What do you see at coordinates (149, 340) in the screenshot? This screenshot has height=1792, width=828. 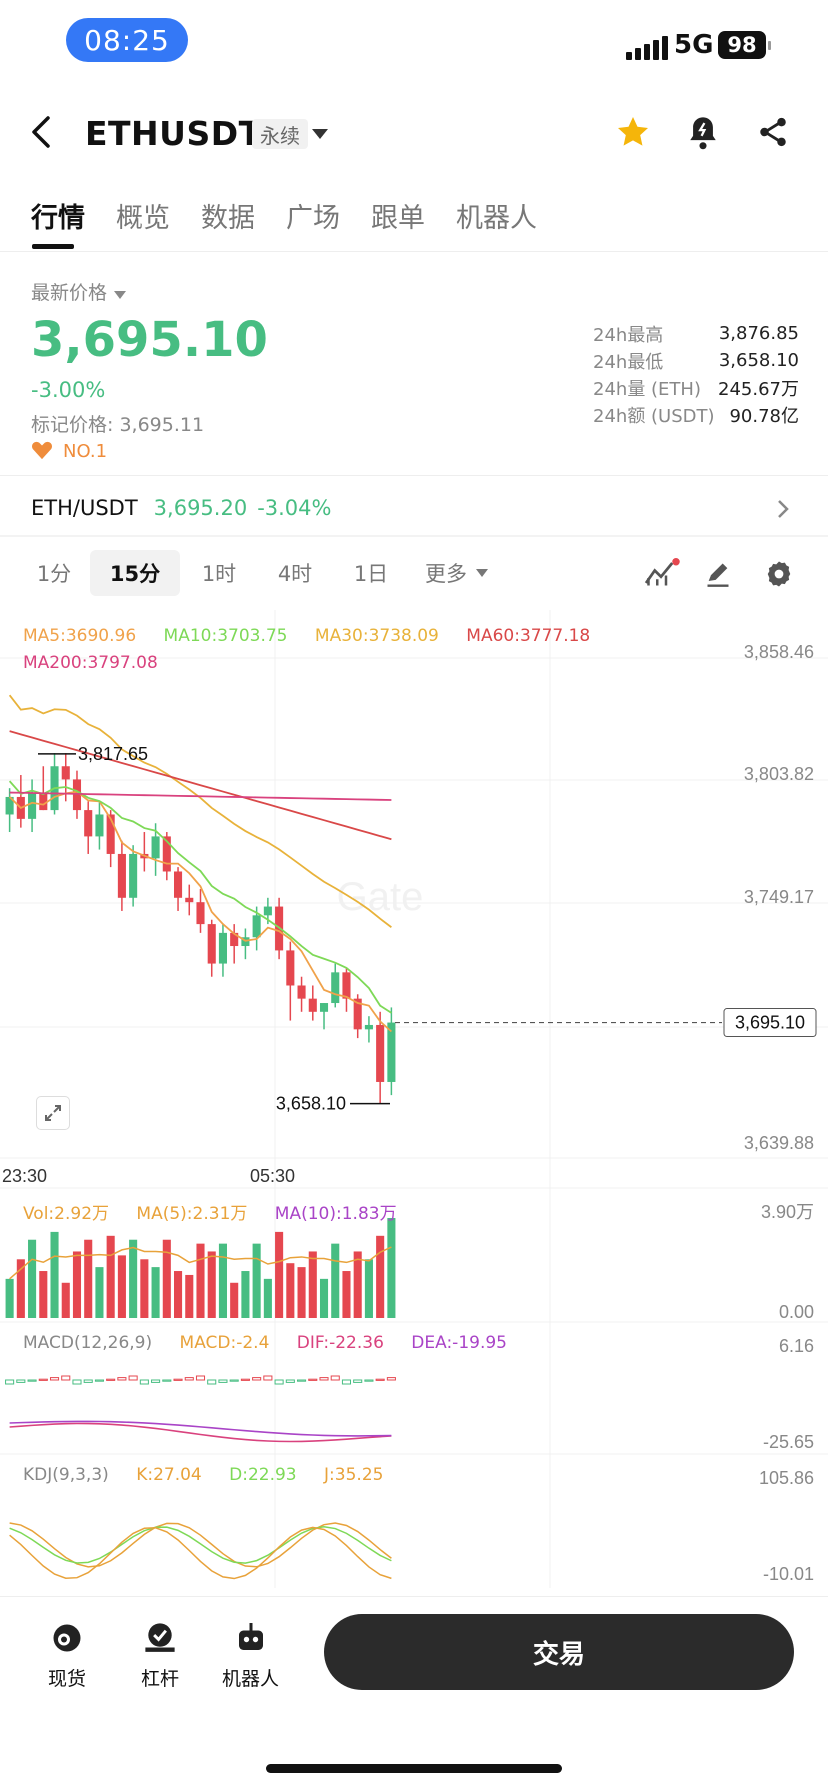 I see `last-price: 3,695.10` at bounding box center [149, 340].